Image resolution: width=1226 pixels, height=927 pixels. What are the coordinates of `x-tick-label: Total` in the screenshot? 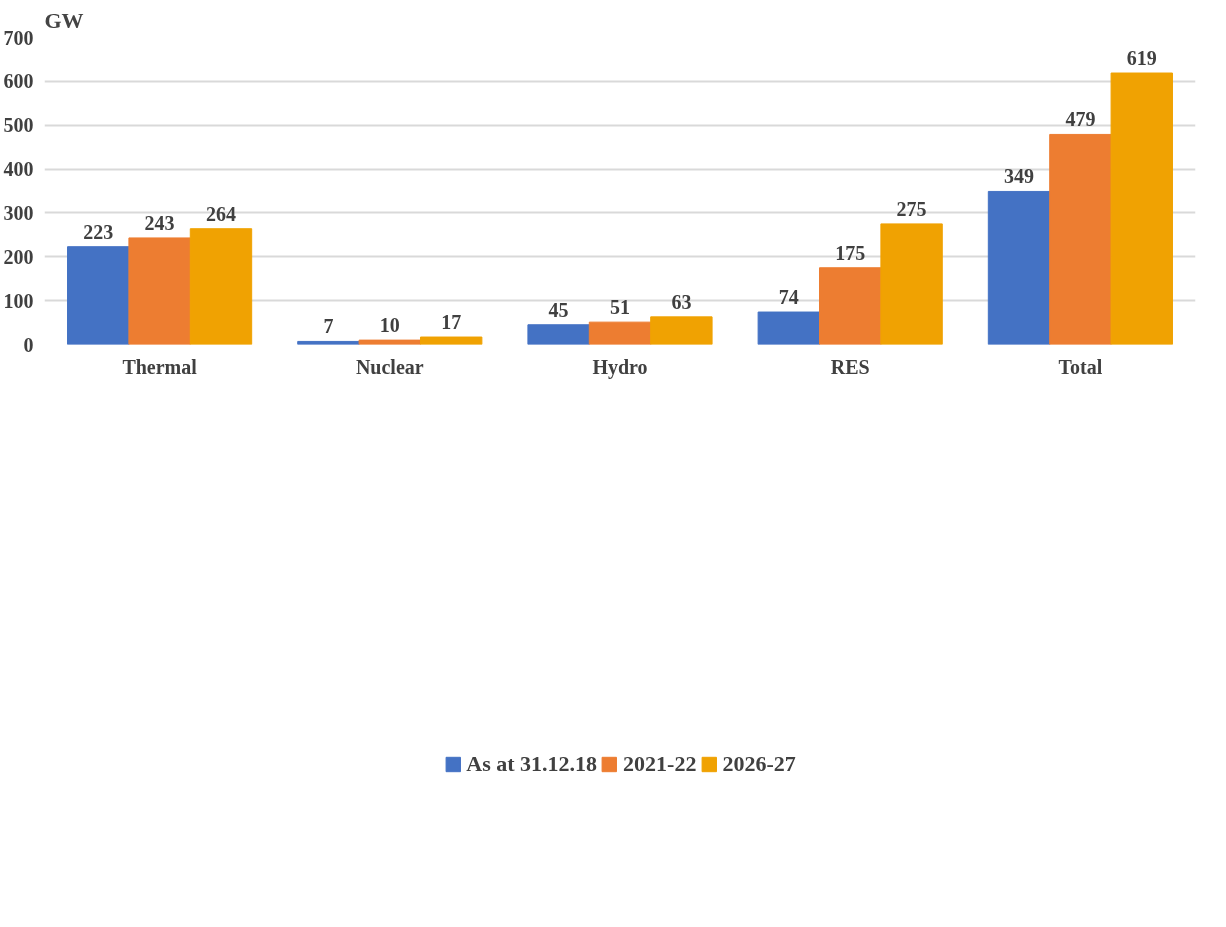 It's located at (1080, 366).